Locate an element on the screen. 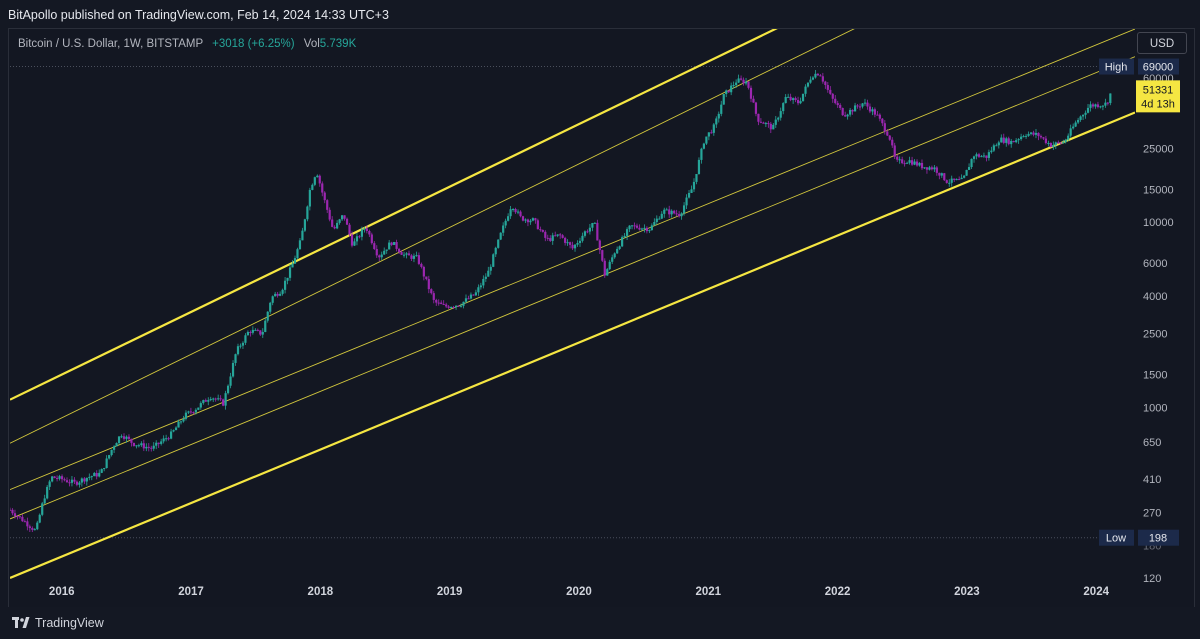  symbol-label: Bitcoin / U.S. Dollar, 1W, BITSTAMP is located at coordinates (110, 44).